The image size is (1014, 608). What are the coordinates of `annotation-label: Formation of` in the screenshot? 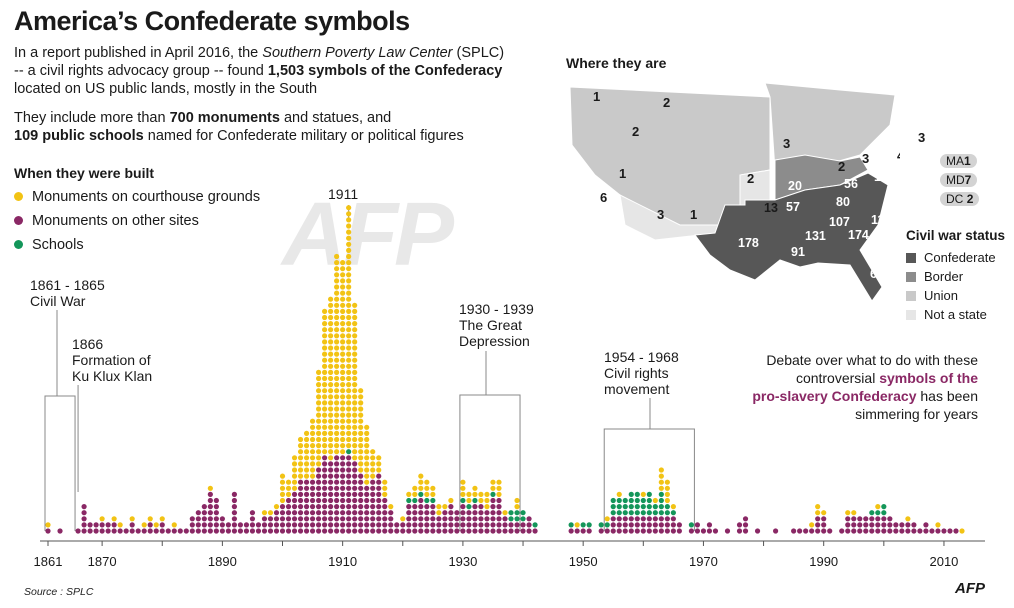 It's located at (111, 360).